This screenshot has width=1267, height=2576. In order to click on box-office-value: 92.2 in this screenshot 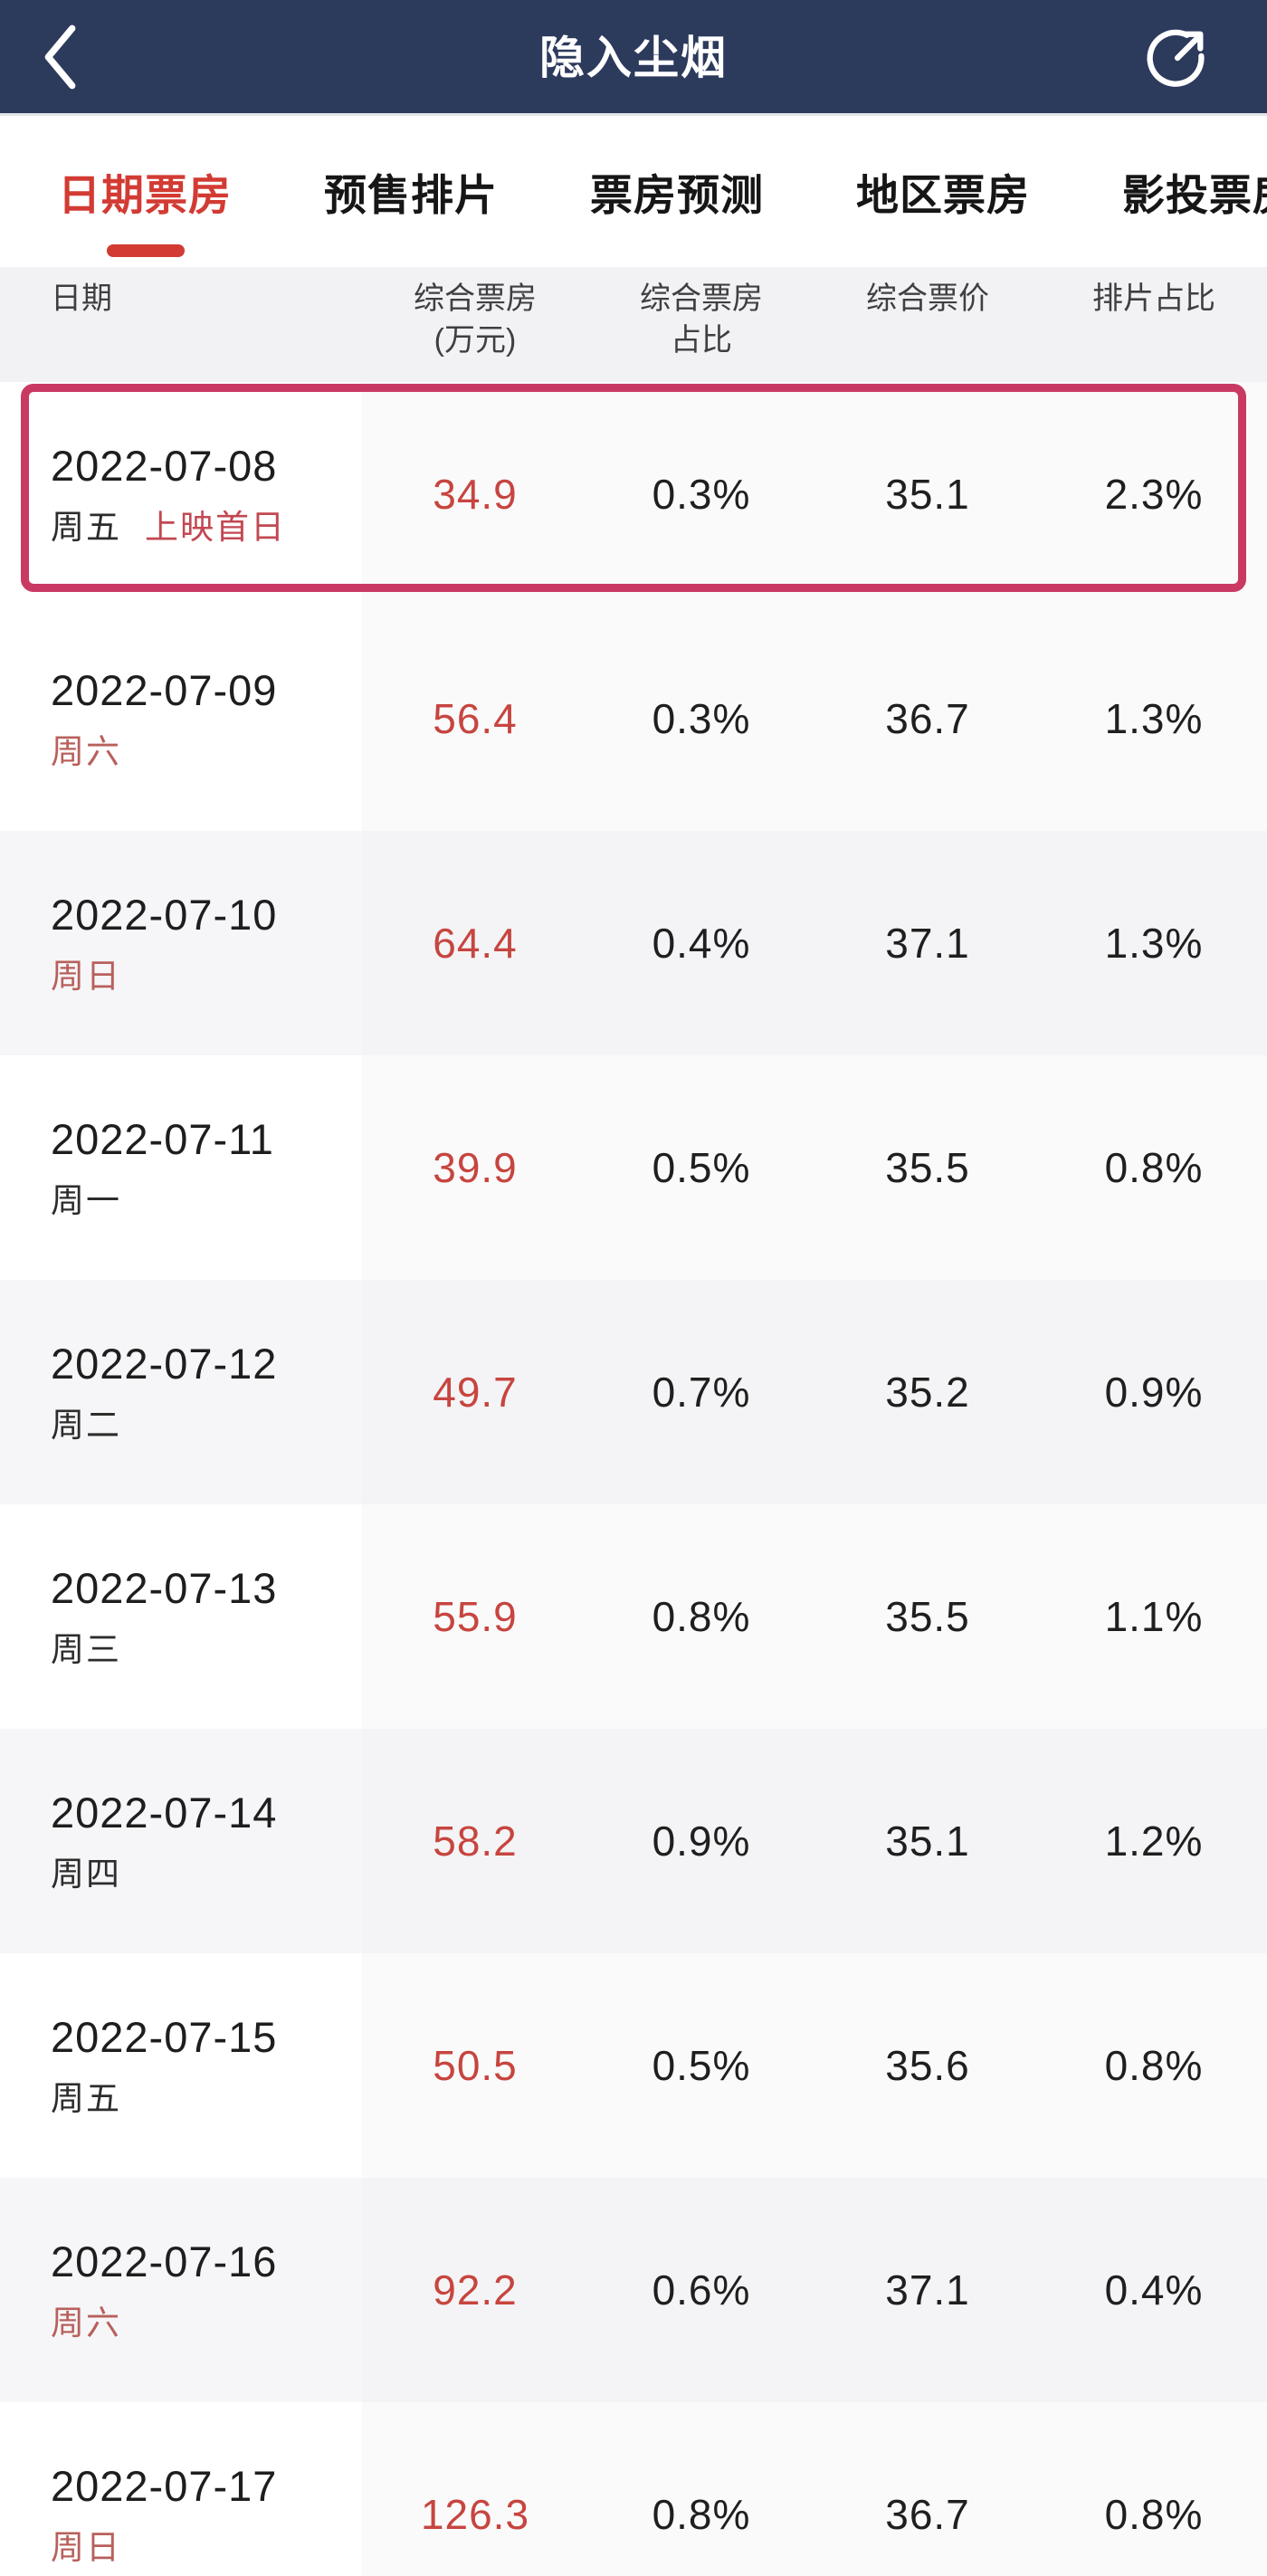, I will do `click(476, 2290)`.